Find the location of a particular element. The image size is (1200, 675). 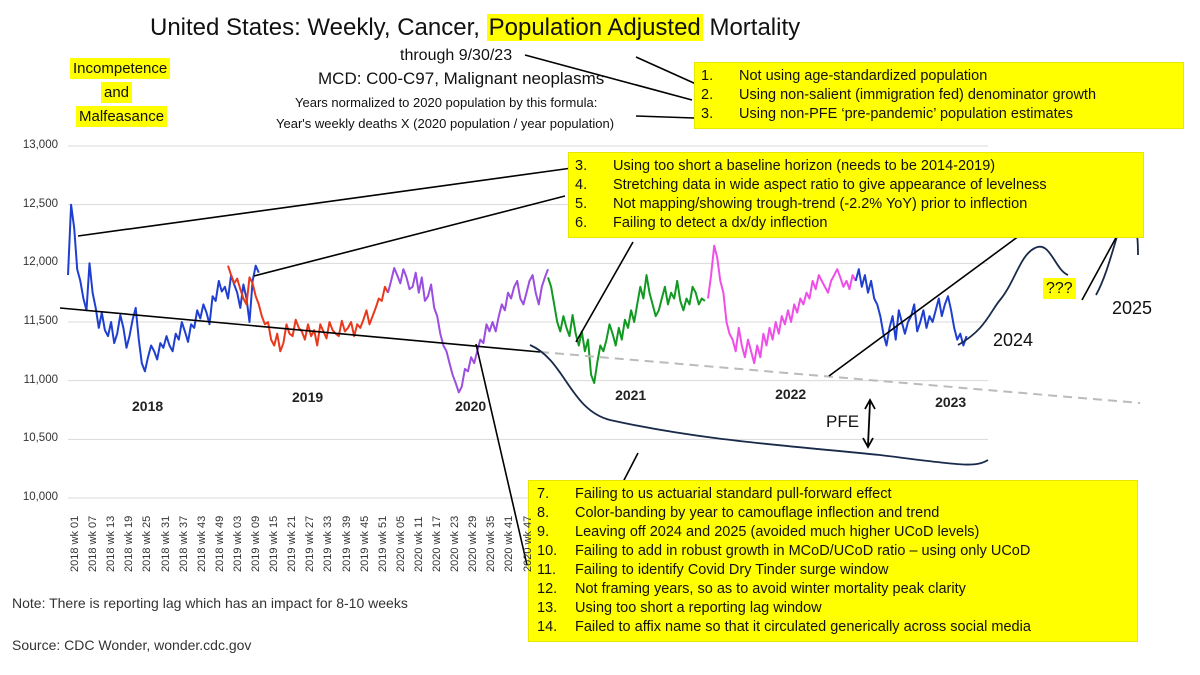

x-tick-label: 2020 wk 35 is located at coordinates (491, 543).